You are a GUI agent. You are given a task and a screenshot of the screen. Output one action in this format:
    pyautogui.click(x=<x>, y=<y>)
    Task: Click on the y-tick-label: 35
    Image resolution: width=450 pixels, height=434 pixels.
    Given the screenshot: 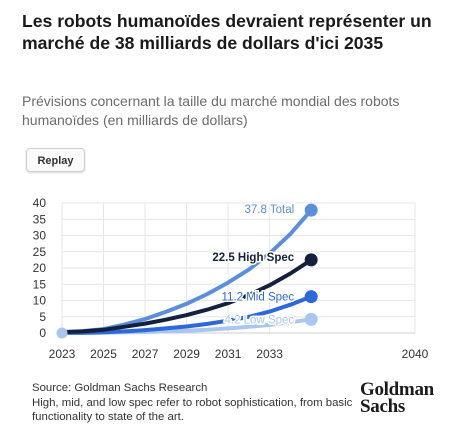 What is the action you would take?
    pyautogui.click(x=40, y=219)
    